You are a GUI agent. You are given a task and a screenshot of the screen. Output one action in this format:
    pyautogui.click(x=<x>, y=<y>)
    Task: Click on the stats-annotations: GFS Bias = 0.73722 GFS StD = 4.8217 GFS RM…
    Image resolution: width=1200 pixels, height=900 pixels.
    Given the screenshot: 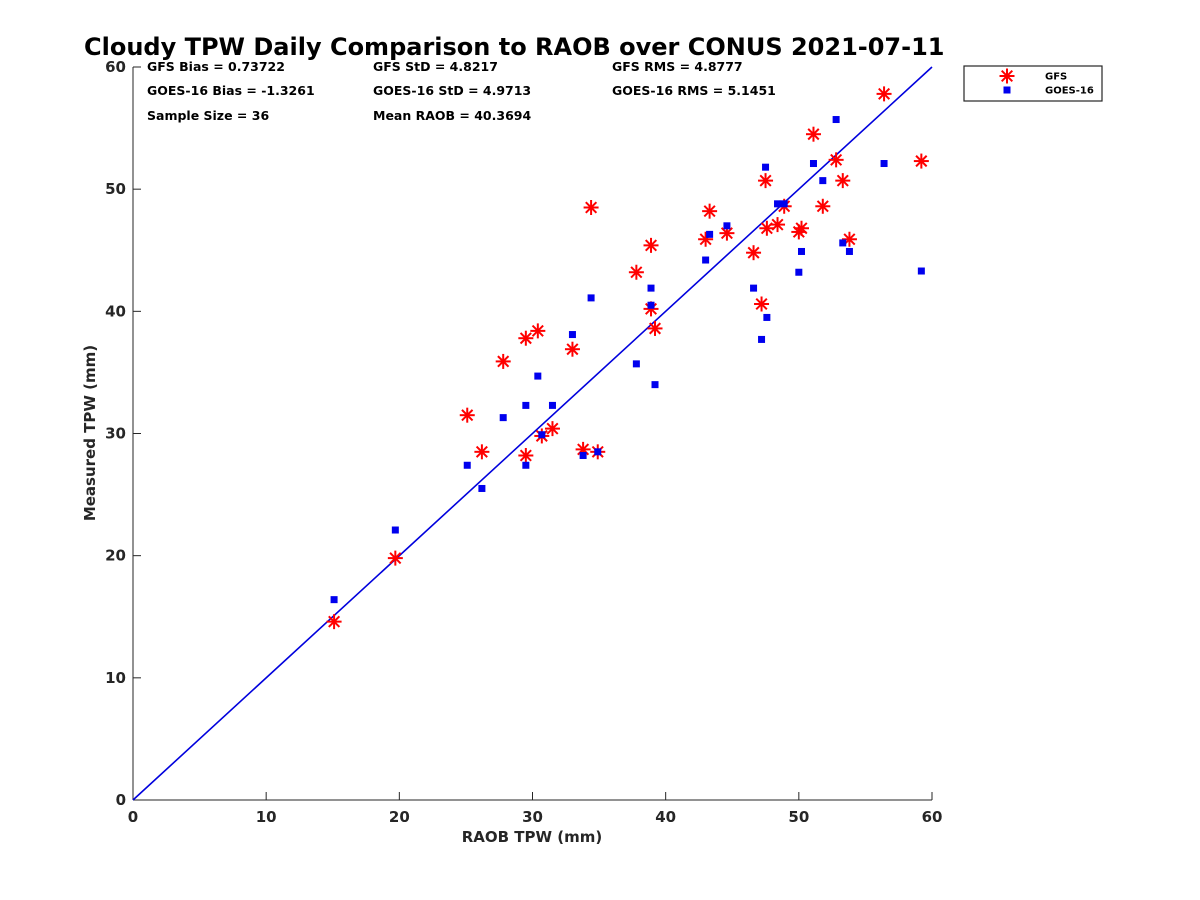 What is the action you would take?
    pyautogui.click(x=461, y=91)
    